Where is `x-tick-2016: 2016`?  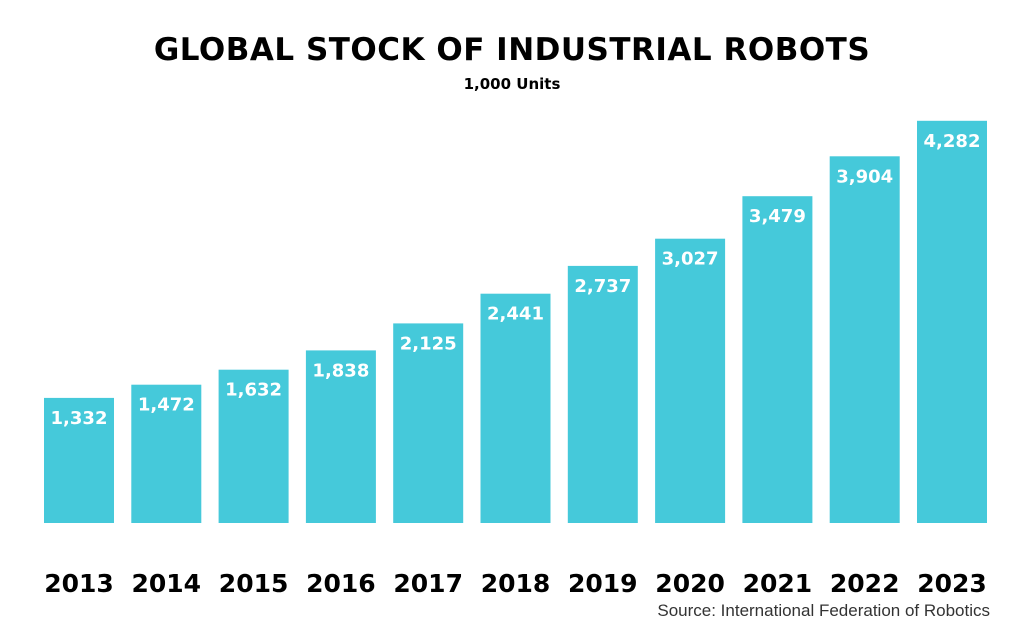
x-tick-2016: 2016 is located at coordinates (341, 583).